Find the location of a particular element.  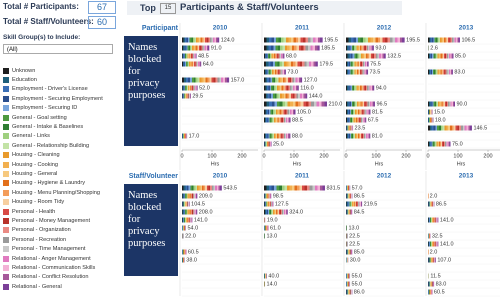

legend-label: Personal - Health is located at coordinates (34, 211).